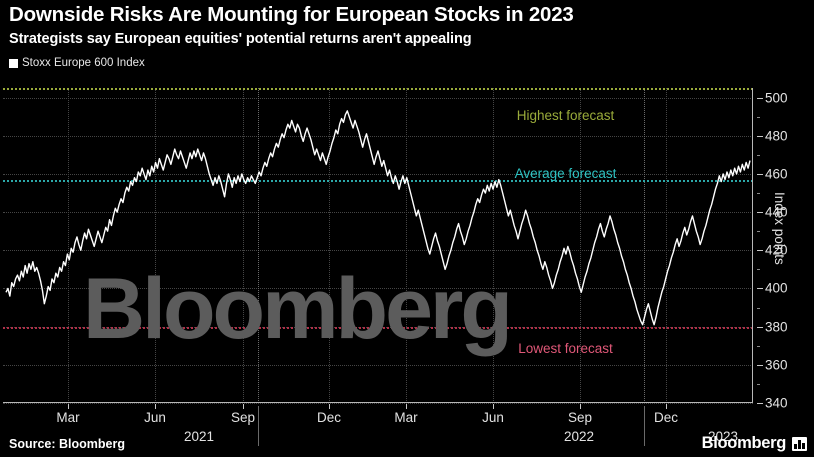 The height and width of the screenshot is (457, 814). I want to click on annotation-highest-forecast: Highest forecast, so click(565, 115).